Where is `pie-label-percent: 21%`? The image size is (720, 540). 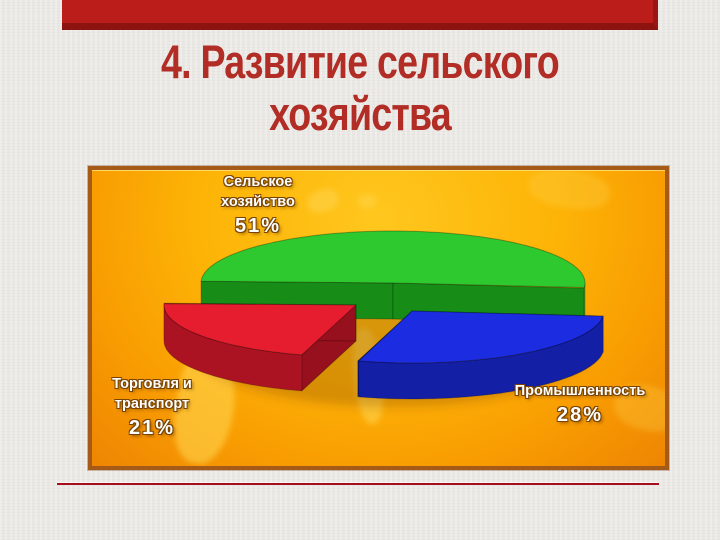 pie-label-percent: 21% is located at coordinates (152, 428).